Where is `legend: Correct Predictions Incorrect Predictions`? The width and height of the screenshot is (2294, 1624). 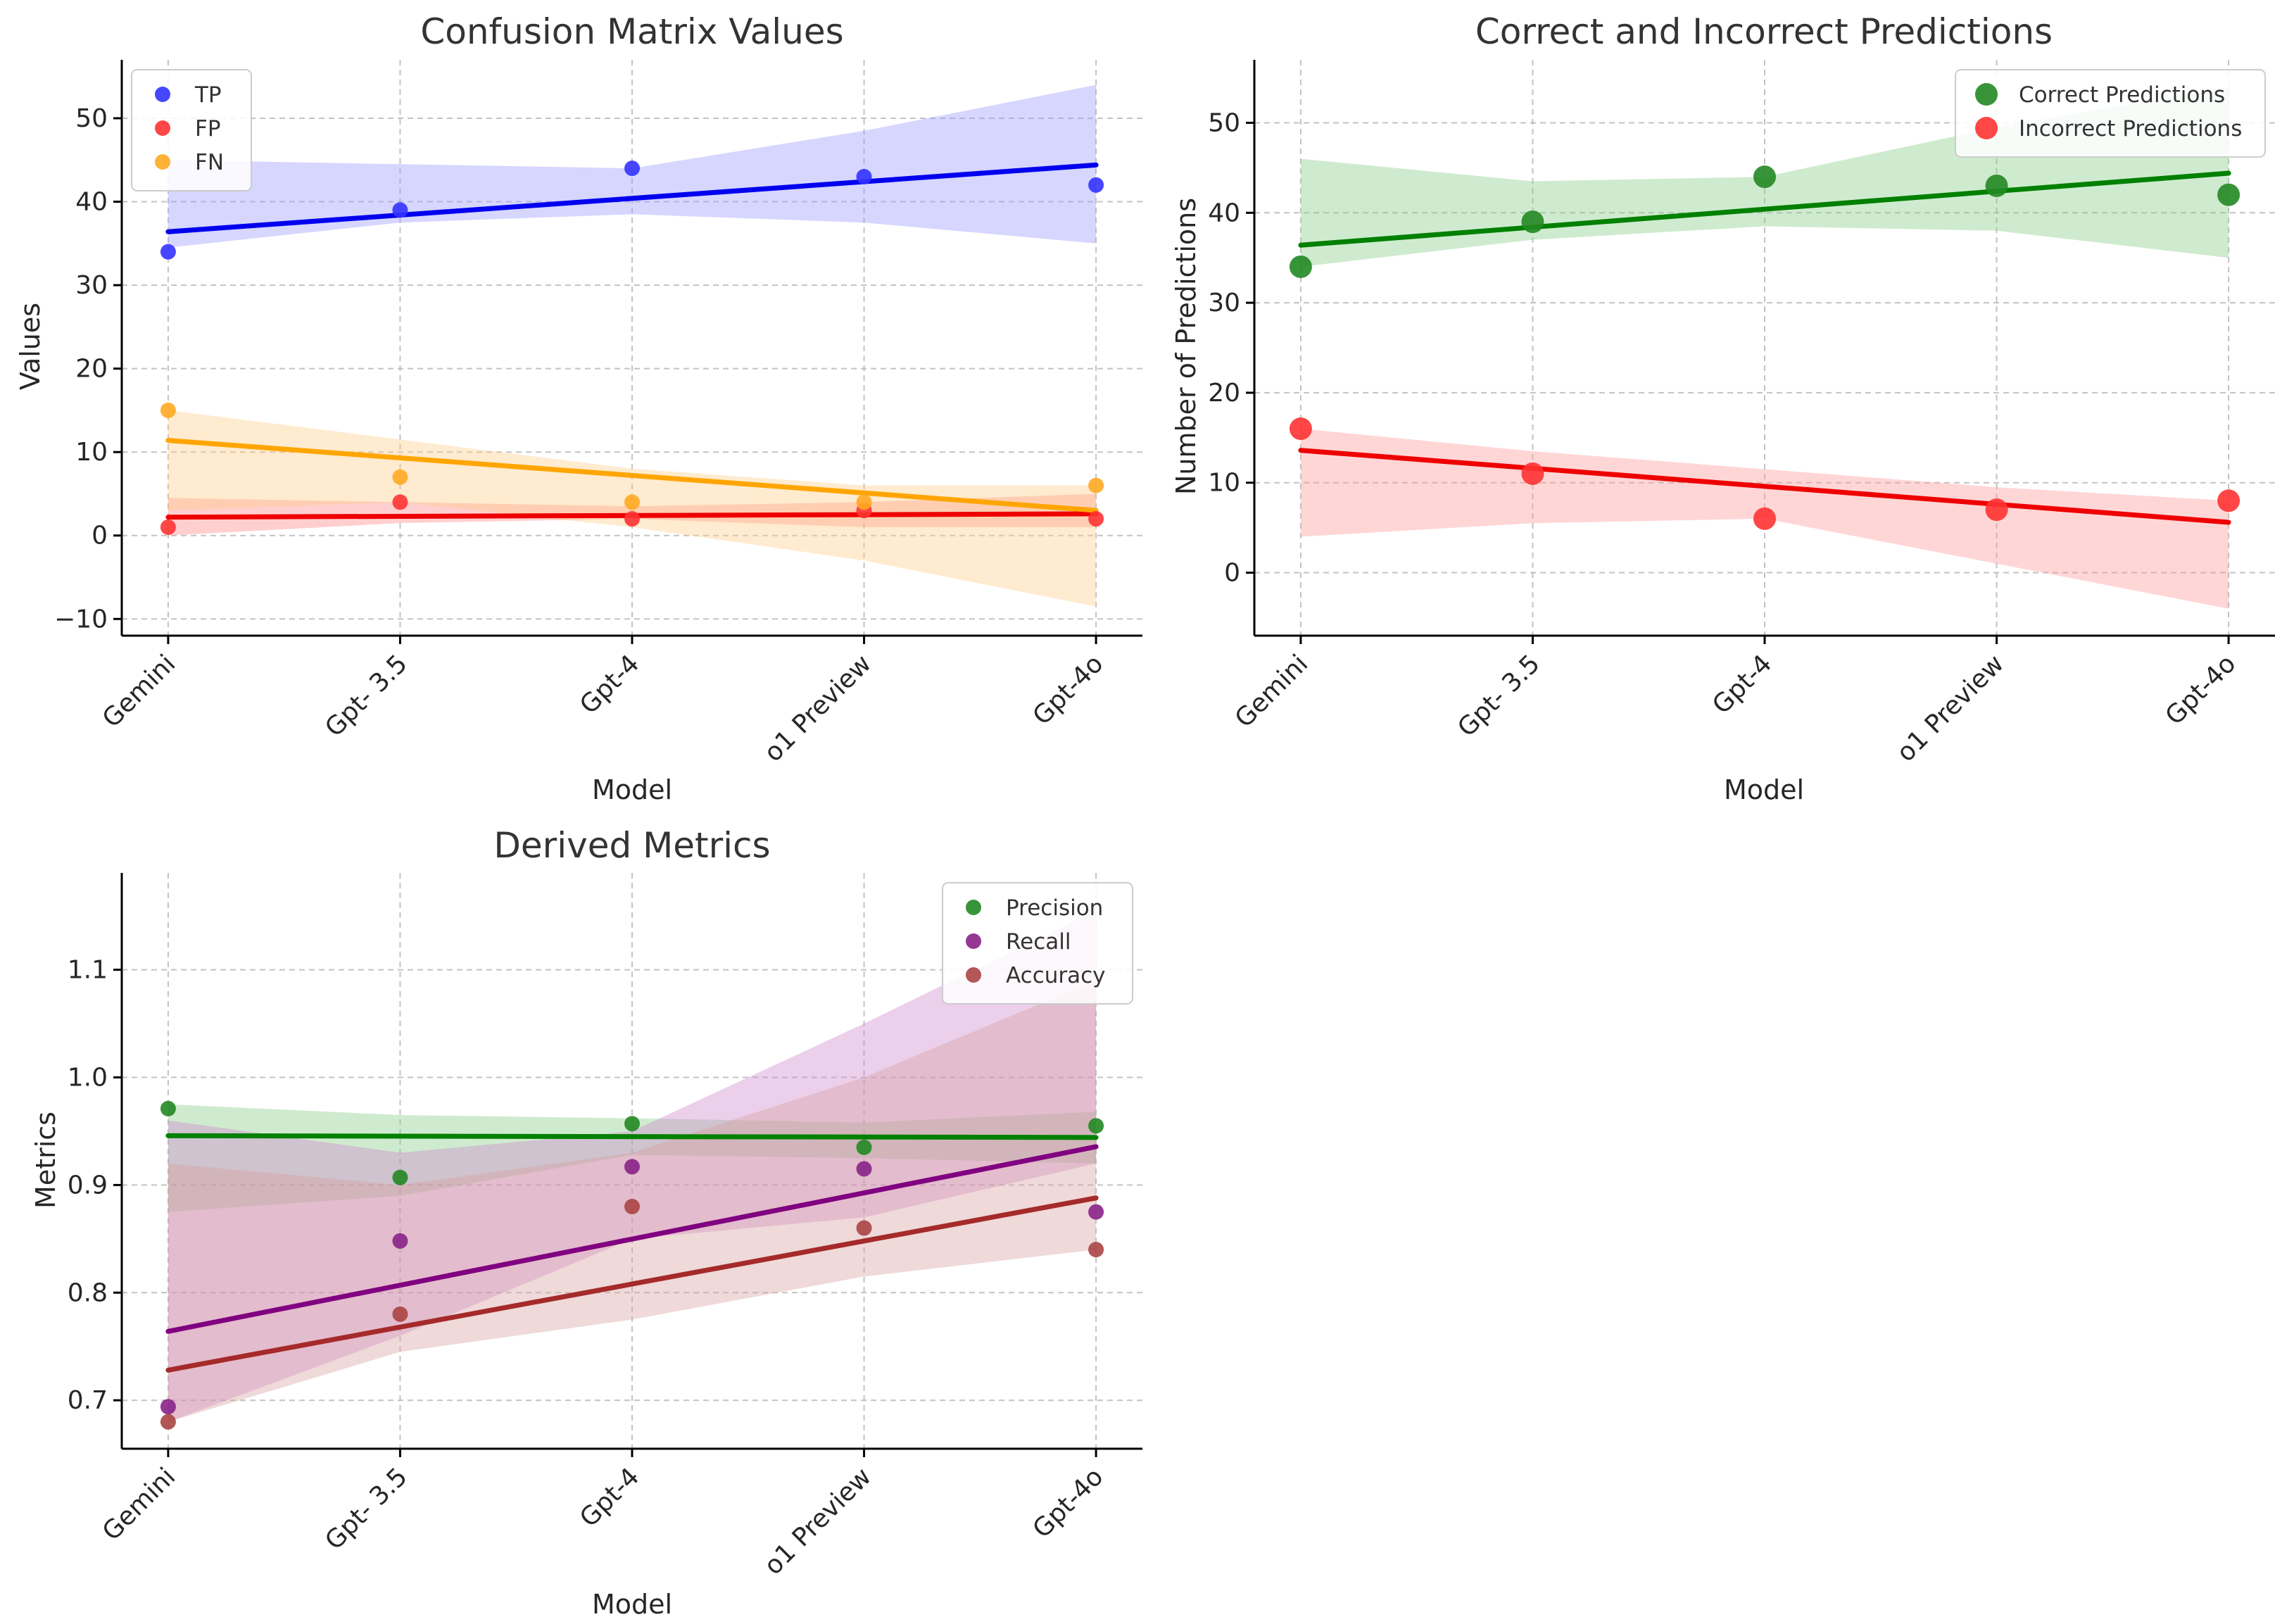 legend: Correct Predictions Incorrect Predictions is located at coordinates (2110, 113).